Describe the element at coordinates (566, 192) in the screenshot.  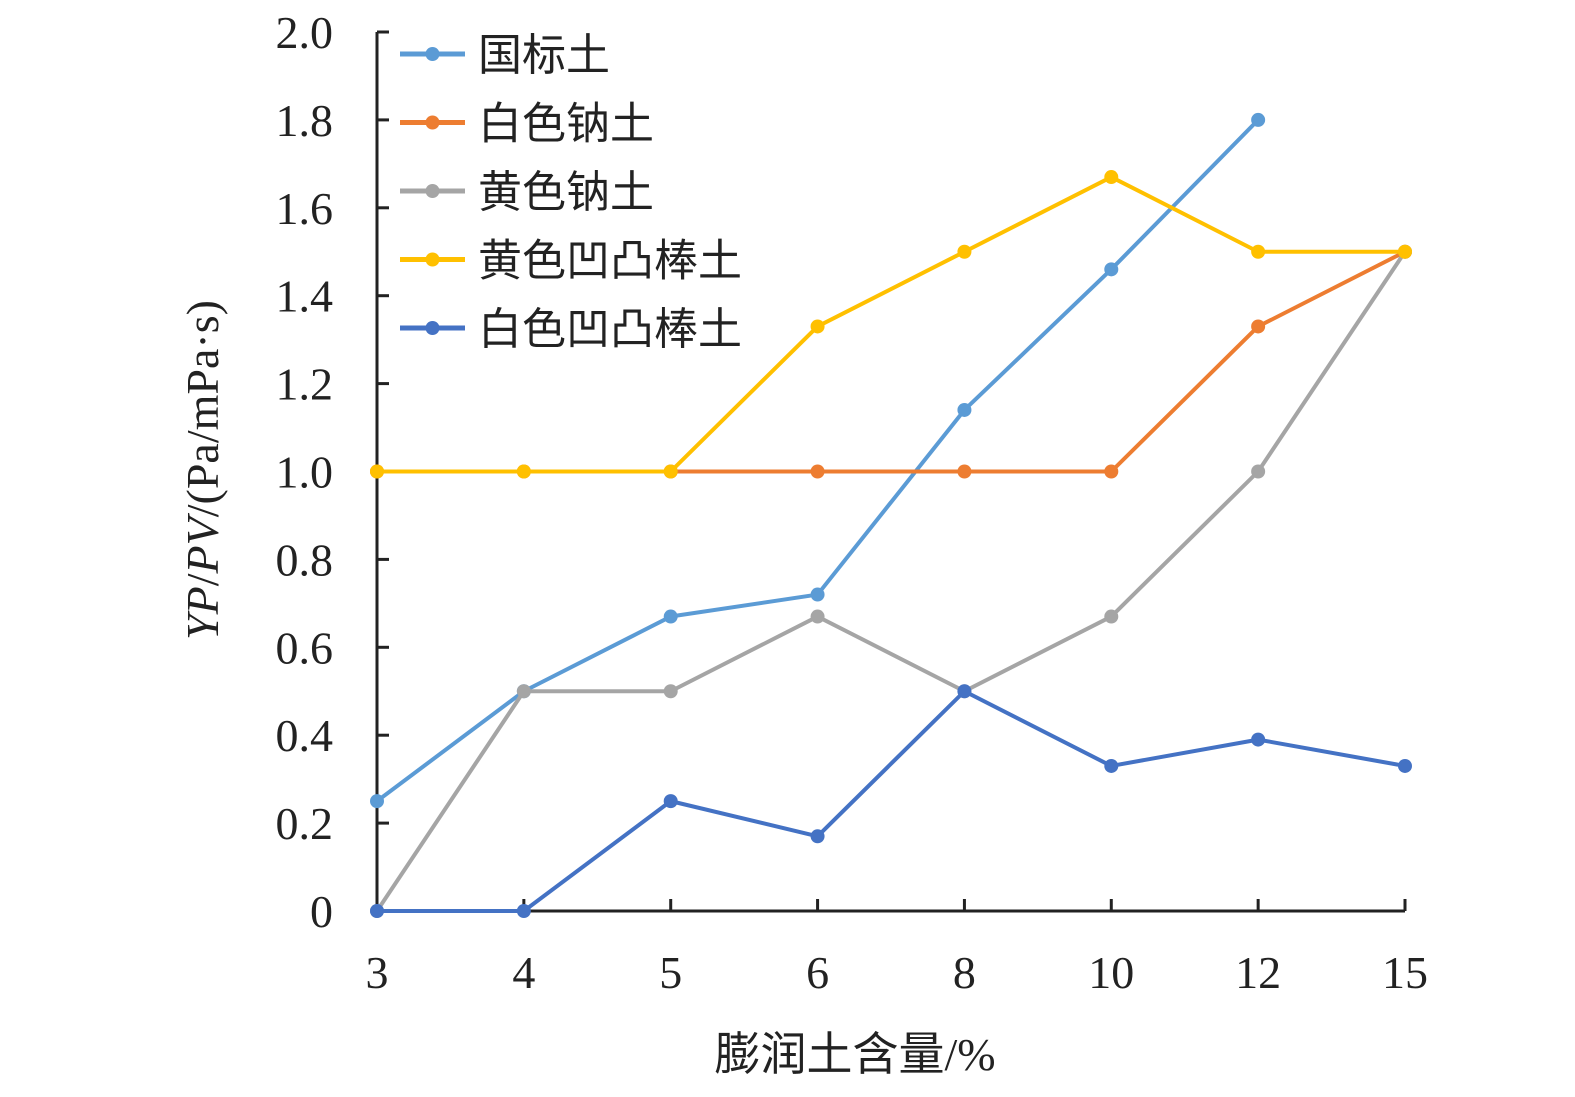
I see `legend-label: 黄色钠土` at that location.